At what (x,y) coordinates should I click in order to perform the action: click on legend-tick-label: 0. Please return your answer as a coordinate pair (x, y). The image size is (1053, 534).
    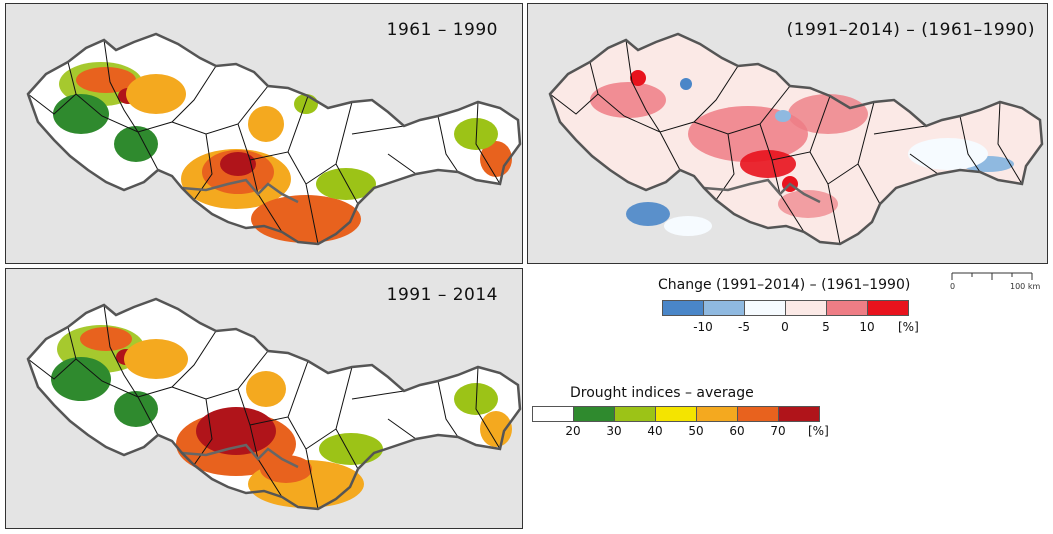
    Looking at the image, I should click on (785, 327).